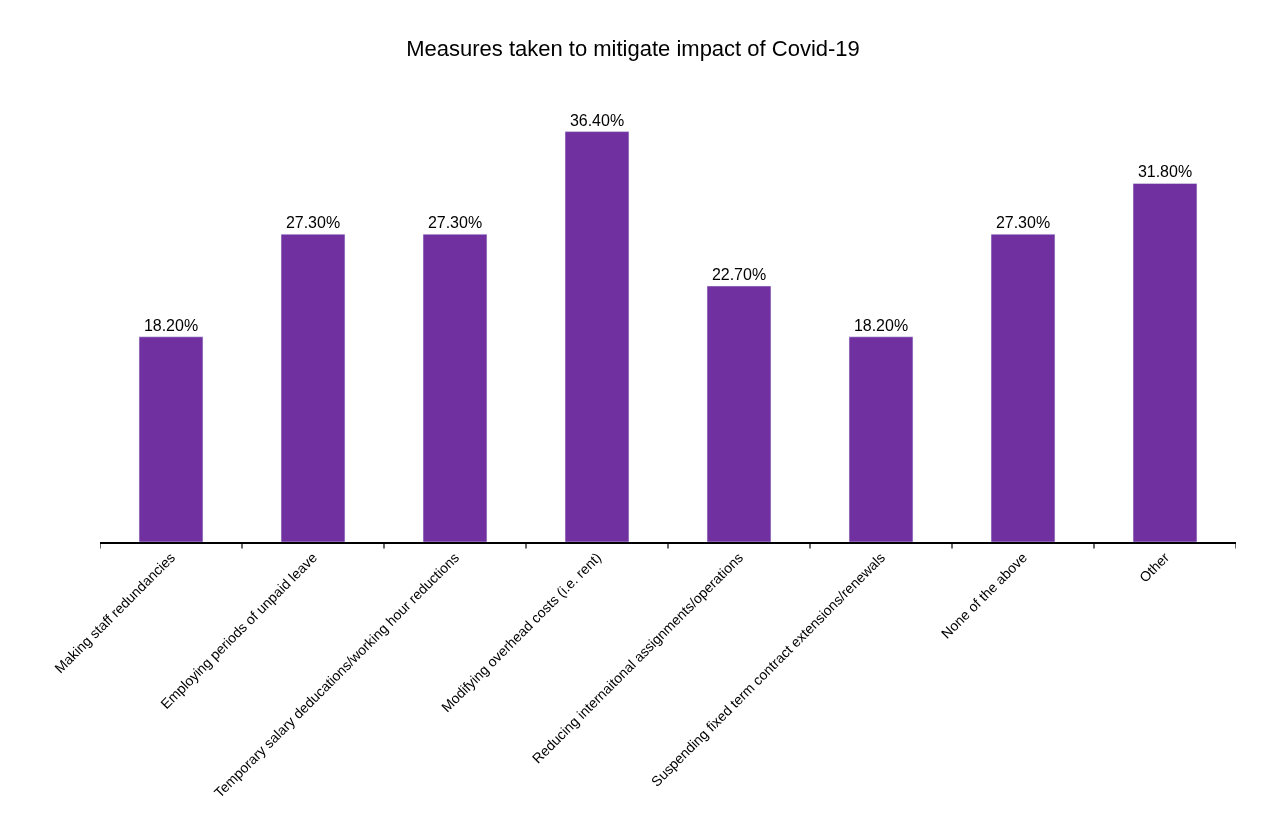 The width and height of the screenshot is (1266, 813). What do you see at coordinates (597, 120) in the screenshot?
I see `data-label: 36.40%` at bounding box center [597, 120].